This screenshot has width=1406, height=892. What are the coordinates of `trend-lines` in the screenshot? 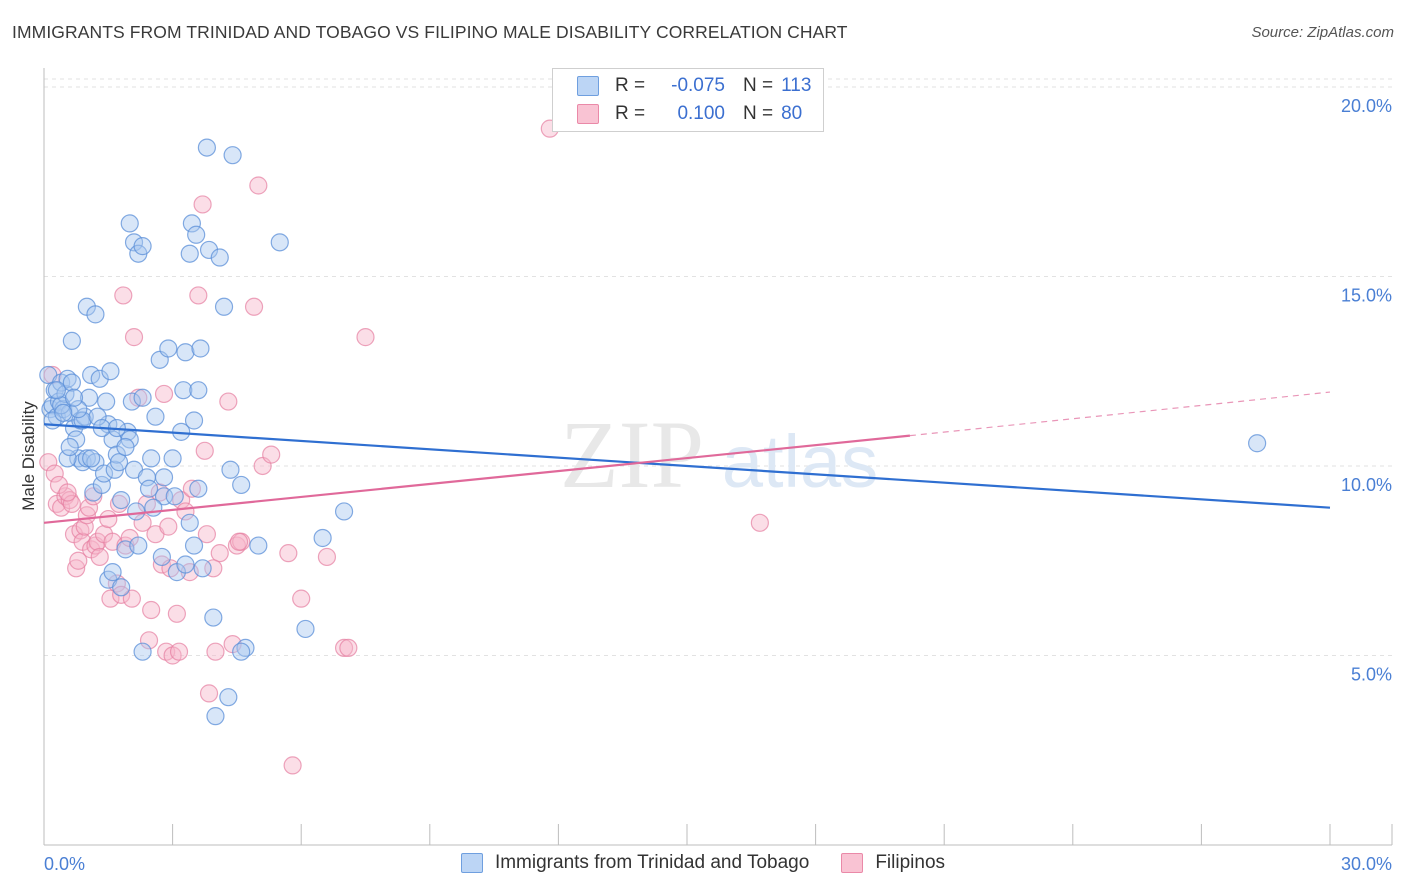 It's located at (687, 457).